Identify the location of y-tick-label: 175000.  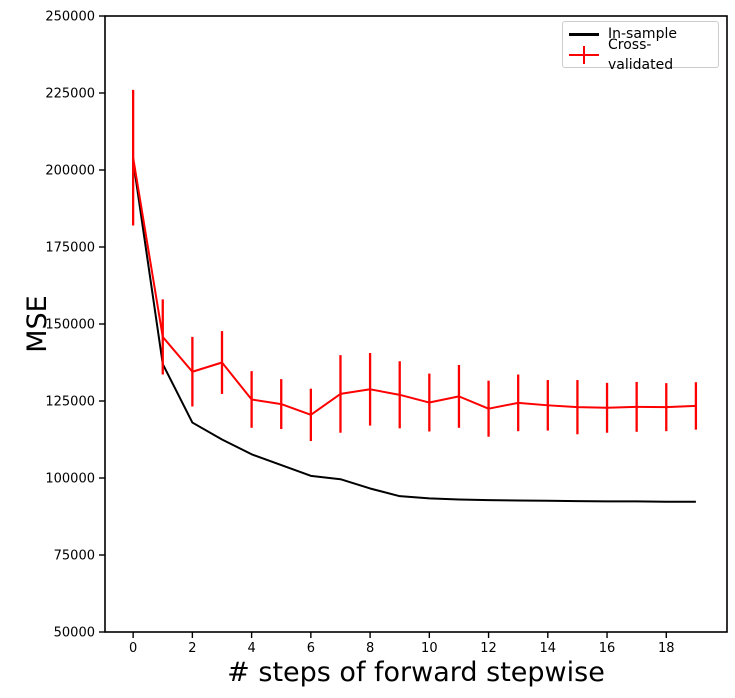
(70, 248).